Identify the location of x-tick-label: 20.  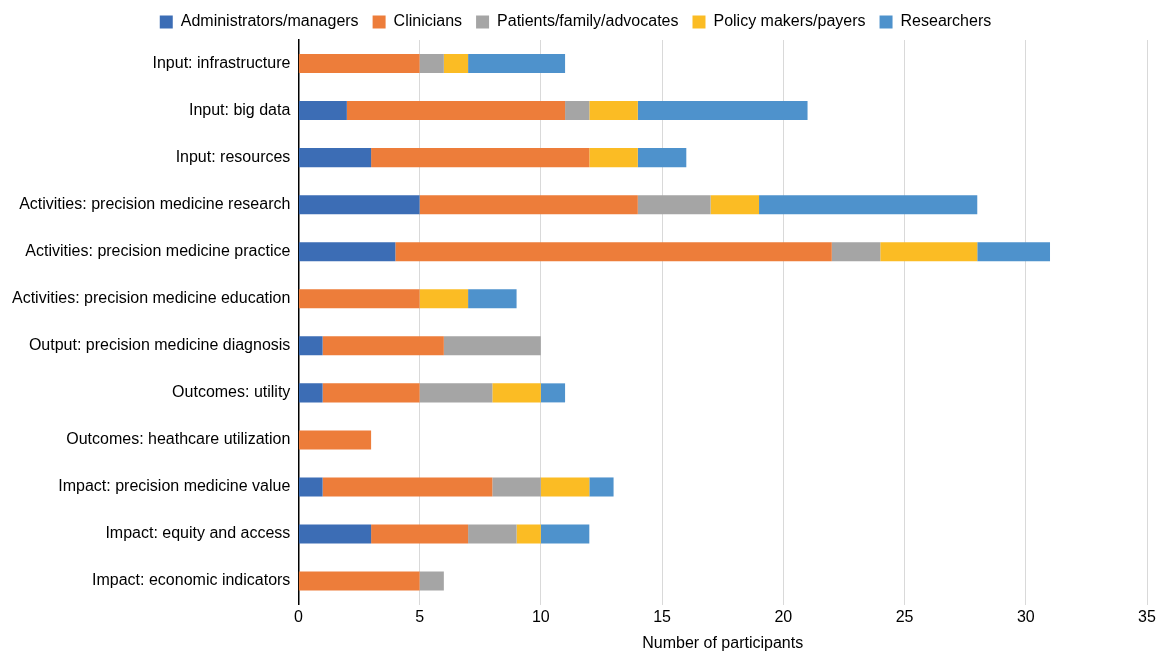
(783, 616).